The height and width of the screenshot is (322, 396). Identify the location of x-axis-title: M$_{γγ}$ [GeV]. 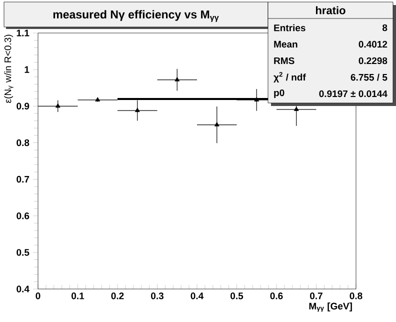
(330, 307).